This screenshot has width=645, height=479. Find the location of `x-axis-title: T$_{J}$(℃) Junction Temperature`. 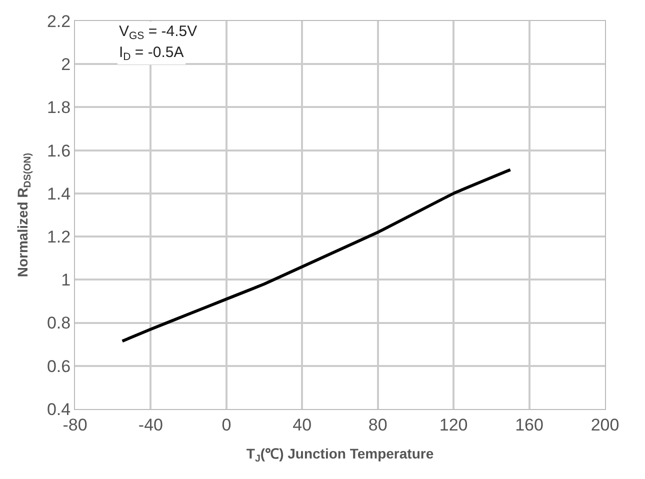

x-axis-title: T$_{J}$(℃) Junction Temperature is located at coordinates (340, 455).